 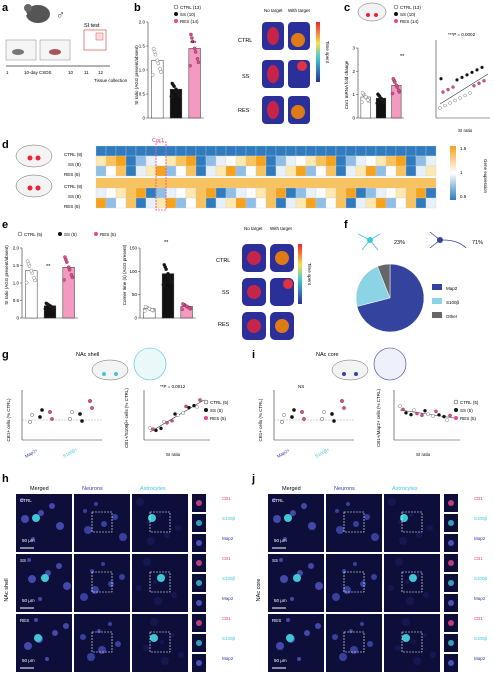 What do you see at coordinates (26, 500) in the screenshot?
I see `h-row-ctrl: CTRL` at bounding box center [26, 500].